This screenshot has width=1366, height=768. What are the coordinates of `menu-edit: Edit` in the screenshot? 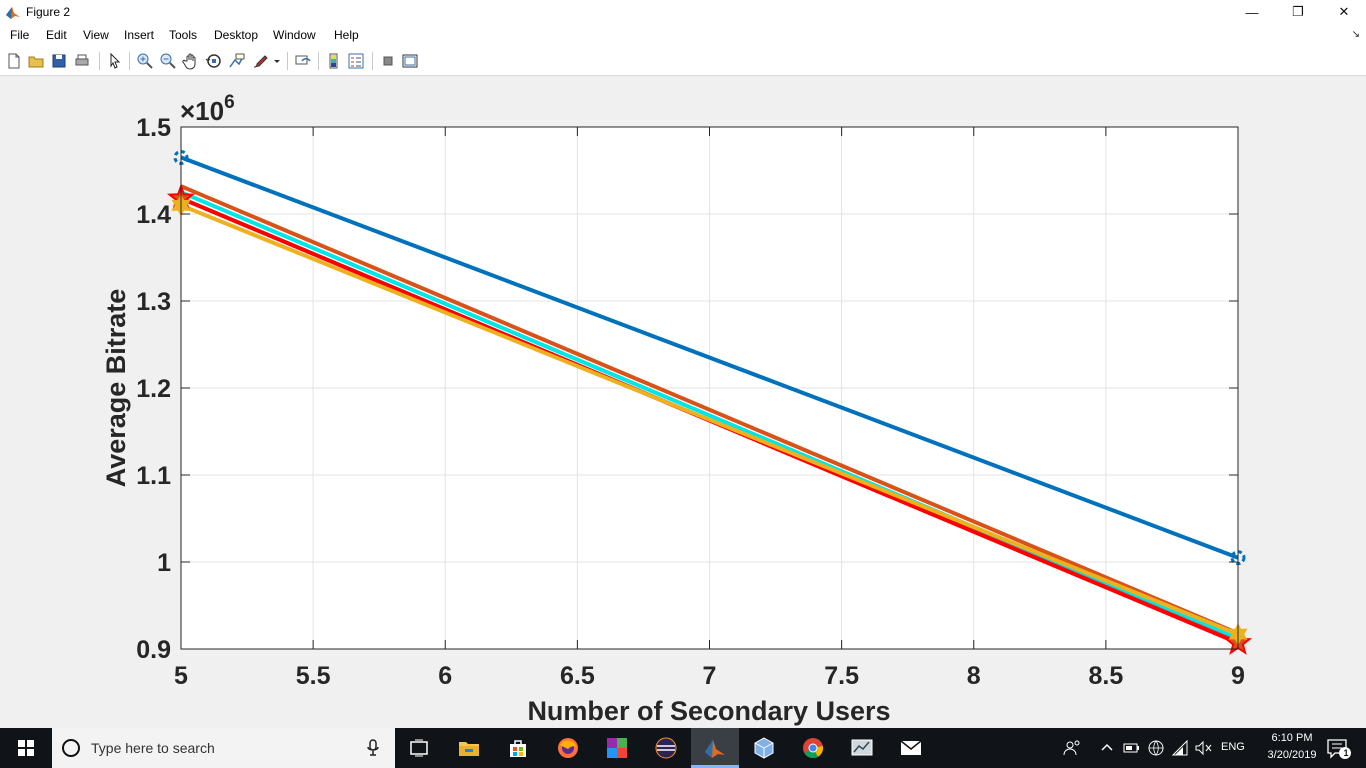 It's located at (56, 35).